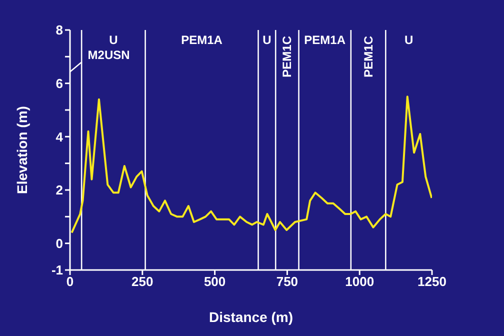 This screenshot has width=504, height=336. Describe the element at coordinates (215, 282) in the screenshot. I see `x-tick-label: 500` at that location.